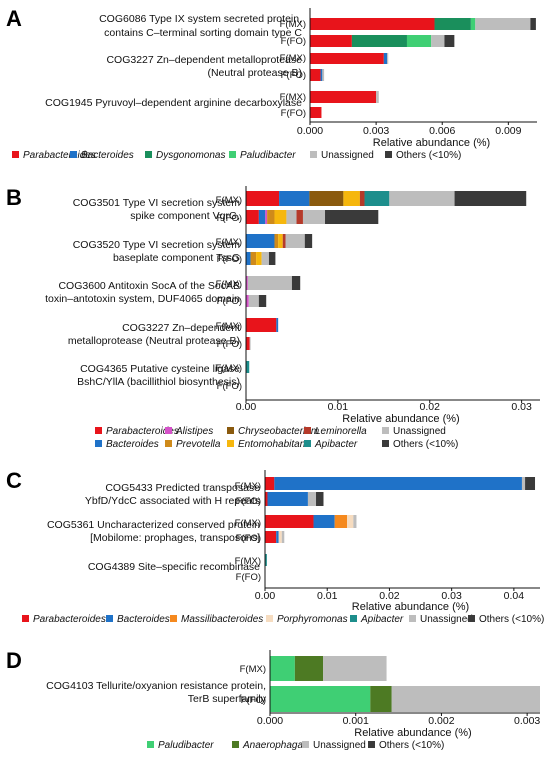 The image size is (550, 768). What do you see at coordinates (341, 431) in the screenshot?
I see `legend-label: Leminorella` at bounding box center [341, 431].